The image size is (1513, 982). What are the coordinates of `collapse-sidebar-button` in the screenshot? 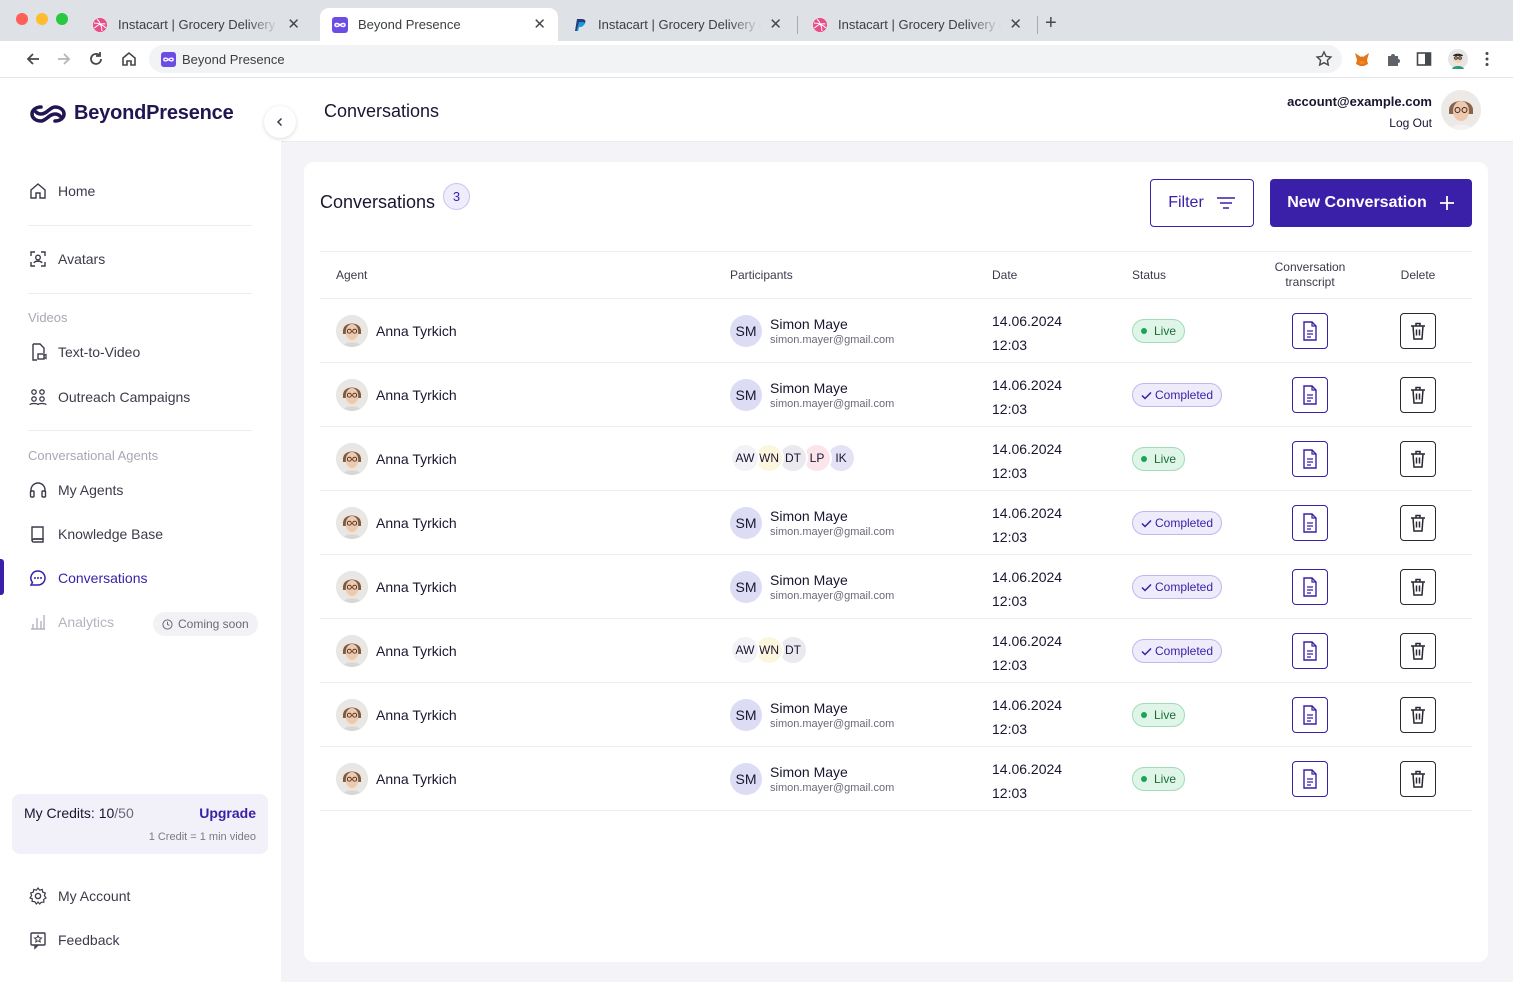 It's located at (280, 122).